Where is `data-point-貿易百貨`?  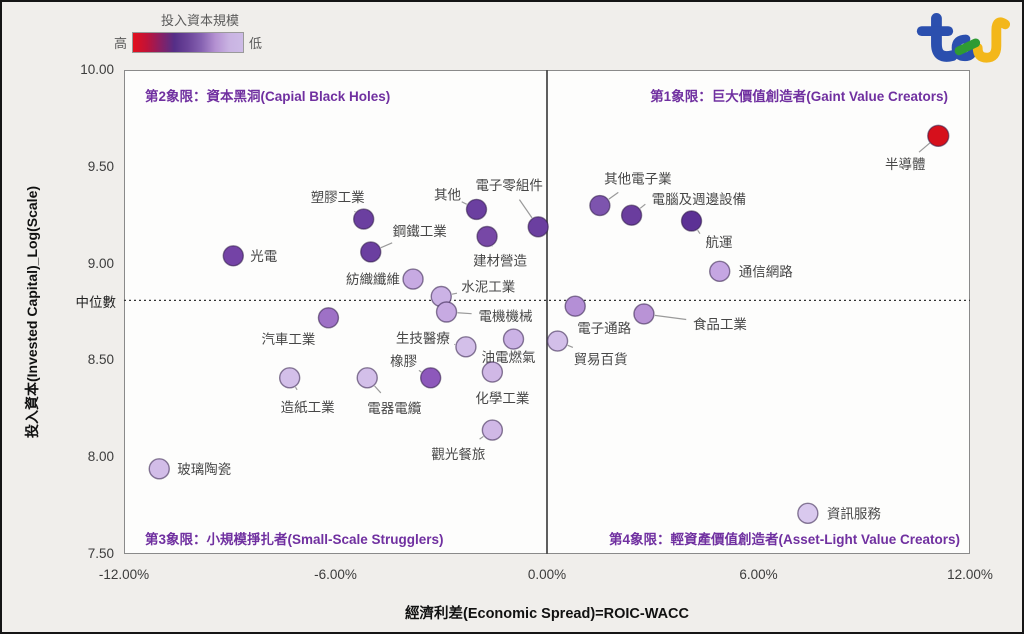
data-point-貿易百貨 is located at coordinates (557, 341).